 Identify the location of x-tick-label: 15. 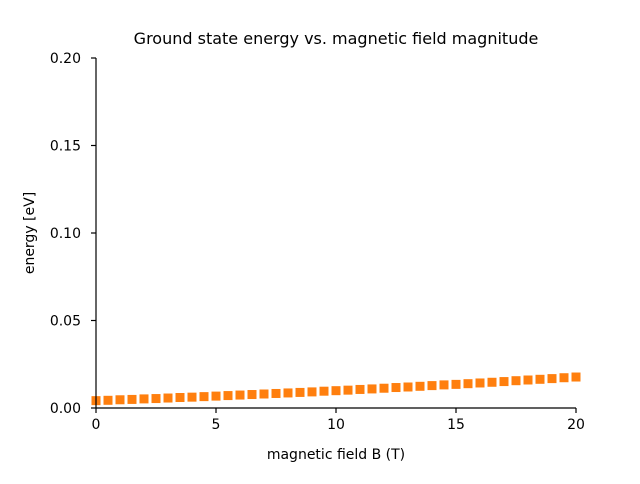
(456, 425).